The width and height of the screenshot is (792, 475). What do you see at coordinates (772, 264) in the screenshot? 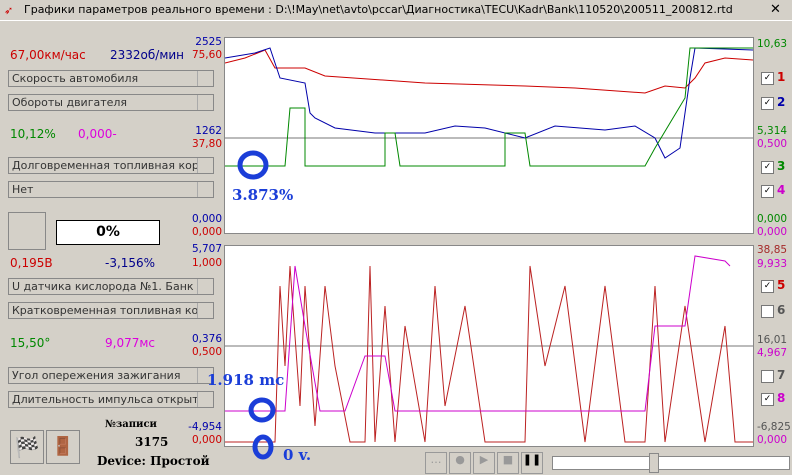
I see `axis-label: 9,933` at bounding box center [772, 264].